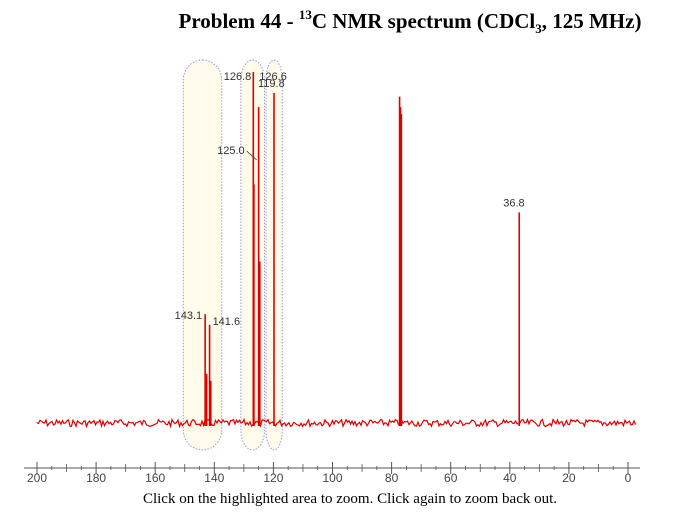 Image resolution: width=700 pixels, height=526 pixels. Describe the element at coordinates (238, 77) in the screenshot. I see `peak-label: 126.8` at that location.